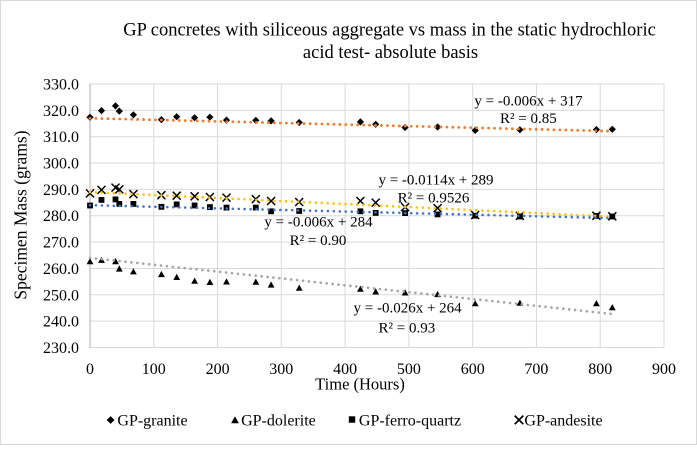  I want to click on svg-text: 300, so click(281, 369).